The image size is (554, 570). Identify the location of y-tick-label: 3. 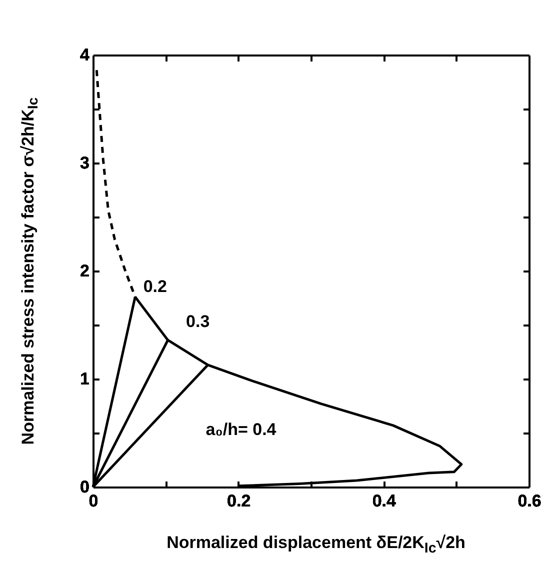
(85, 163).